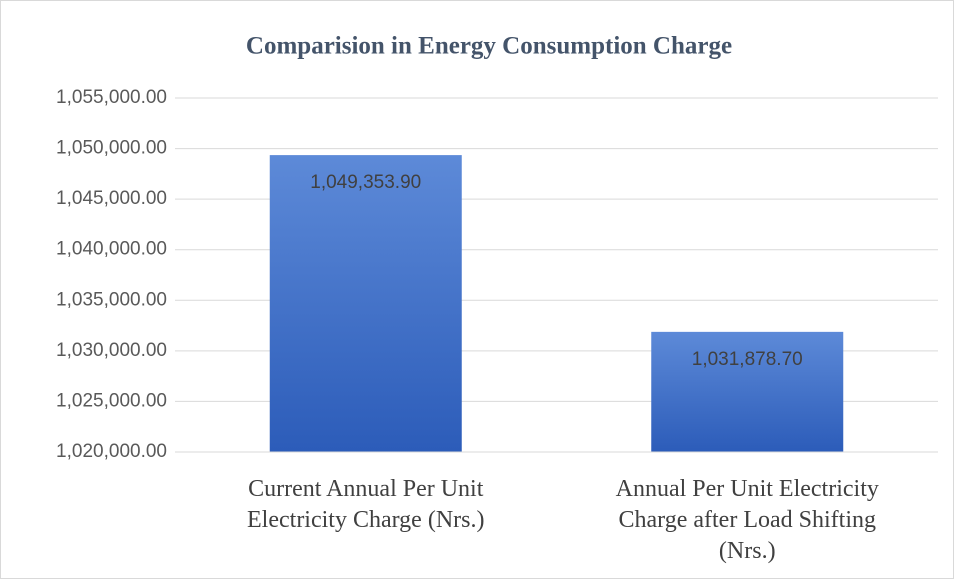 The height and width of the screenshot is (579, 954). Describe the element at coordinates (111, 350) in the screenshot. I see `y-tick-label: 1,030,000.00` at that location.